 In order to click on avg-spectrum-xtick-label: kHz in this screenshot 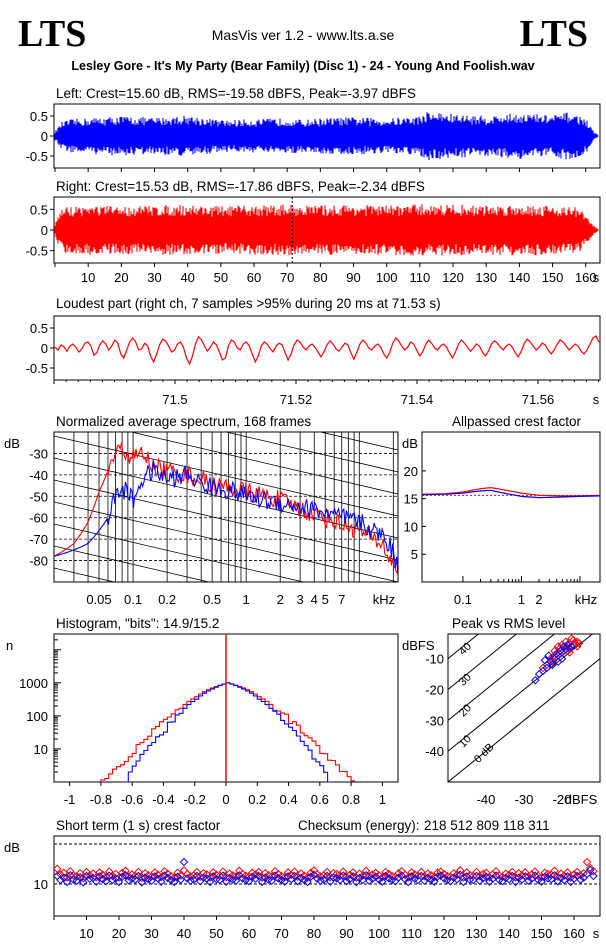, I will do `click(384, 599)`.